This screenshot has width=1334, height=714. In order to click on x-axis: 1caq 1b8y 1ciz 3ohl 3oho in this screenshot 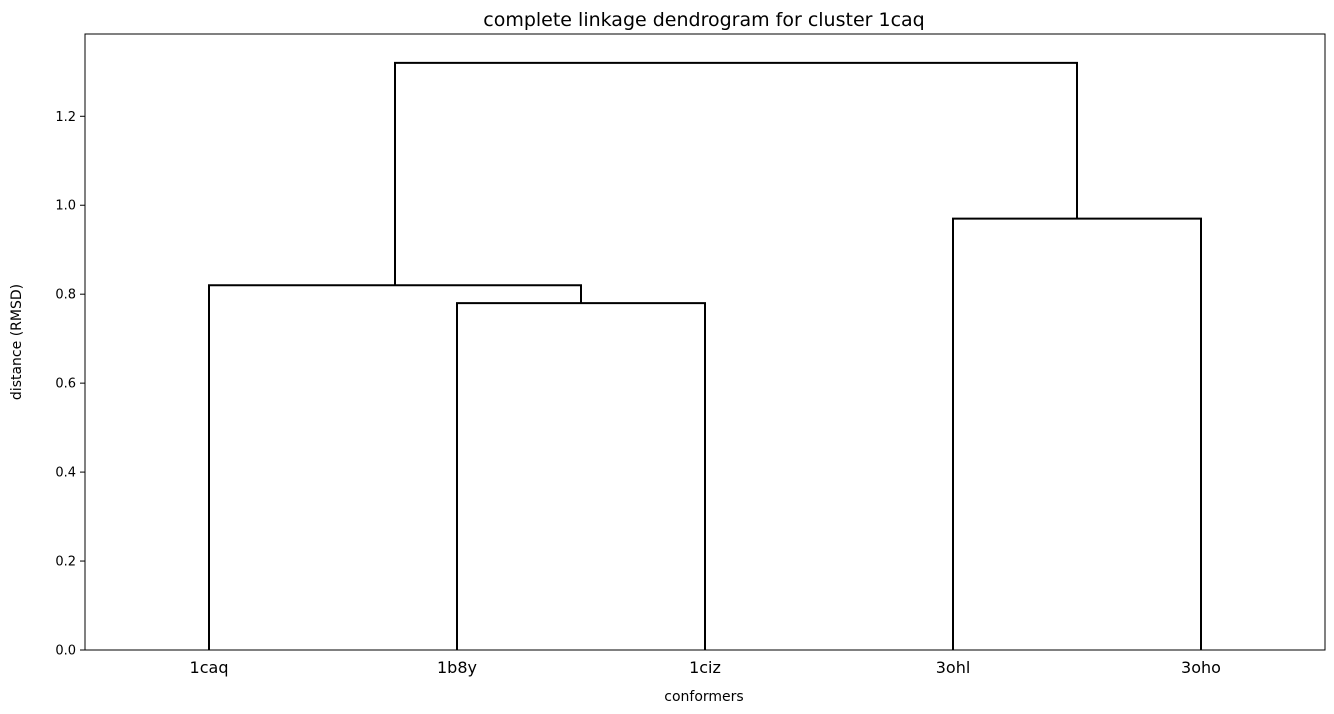, I will do `click(705, 667)`.